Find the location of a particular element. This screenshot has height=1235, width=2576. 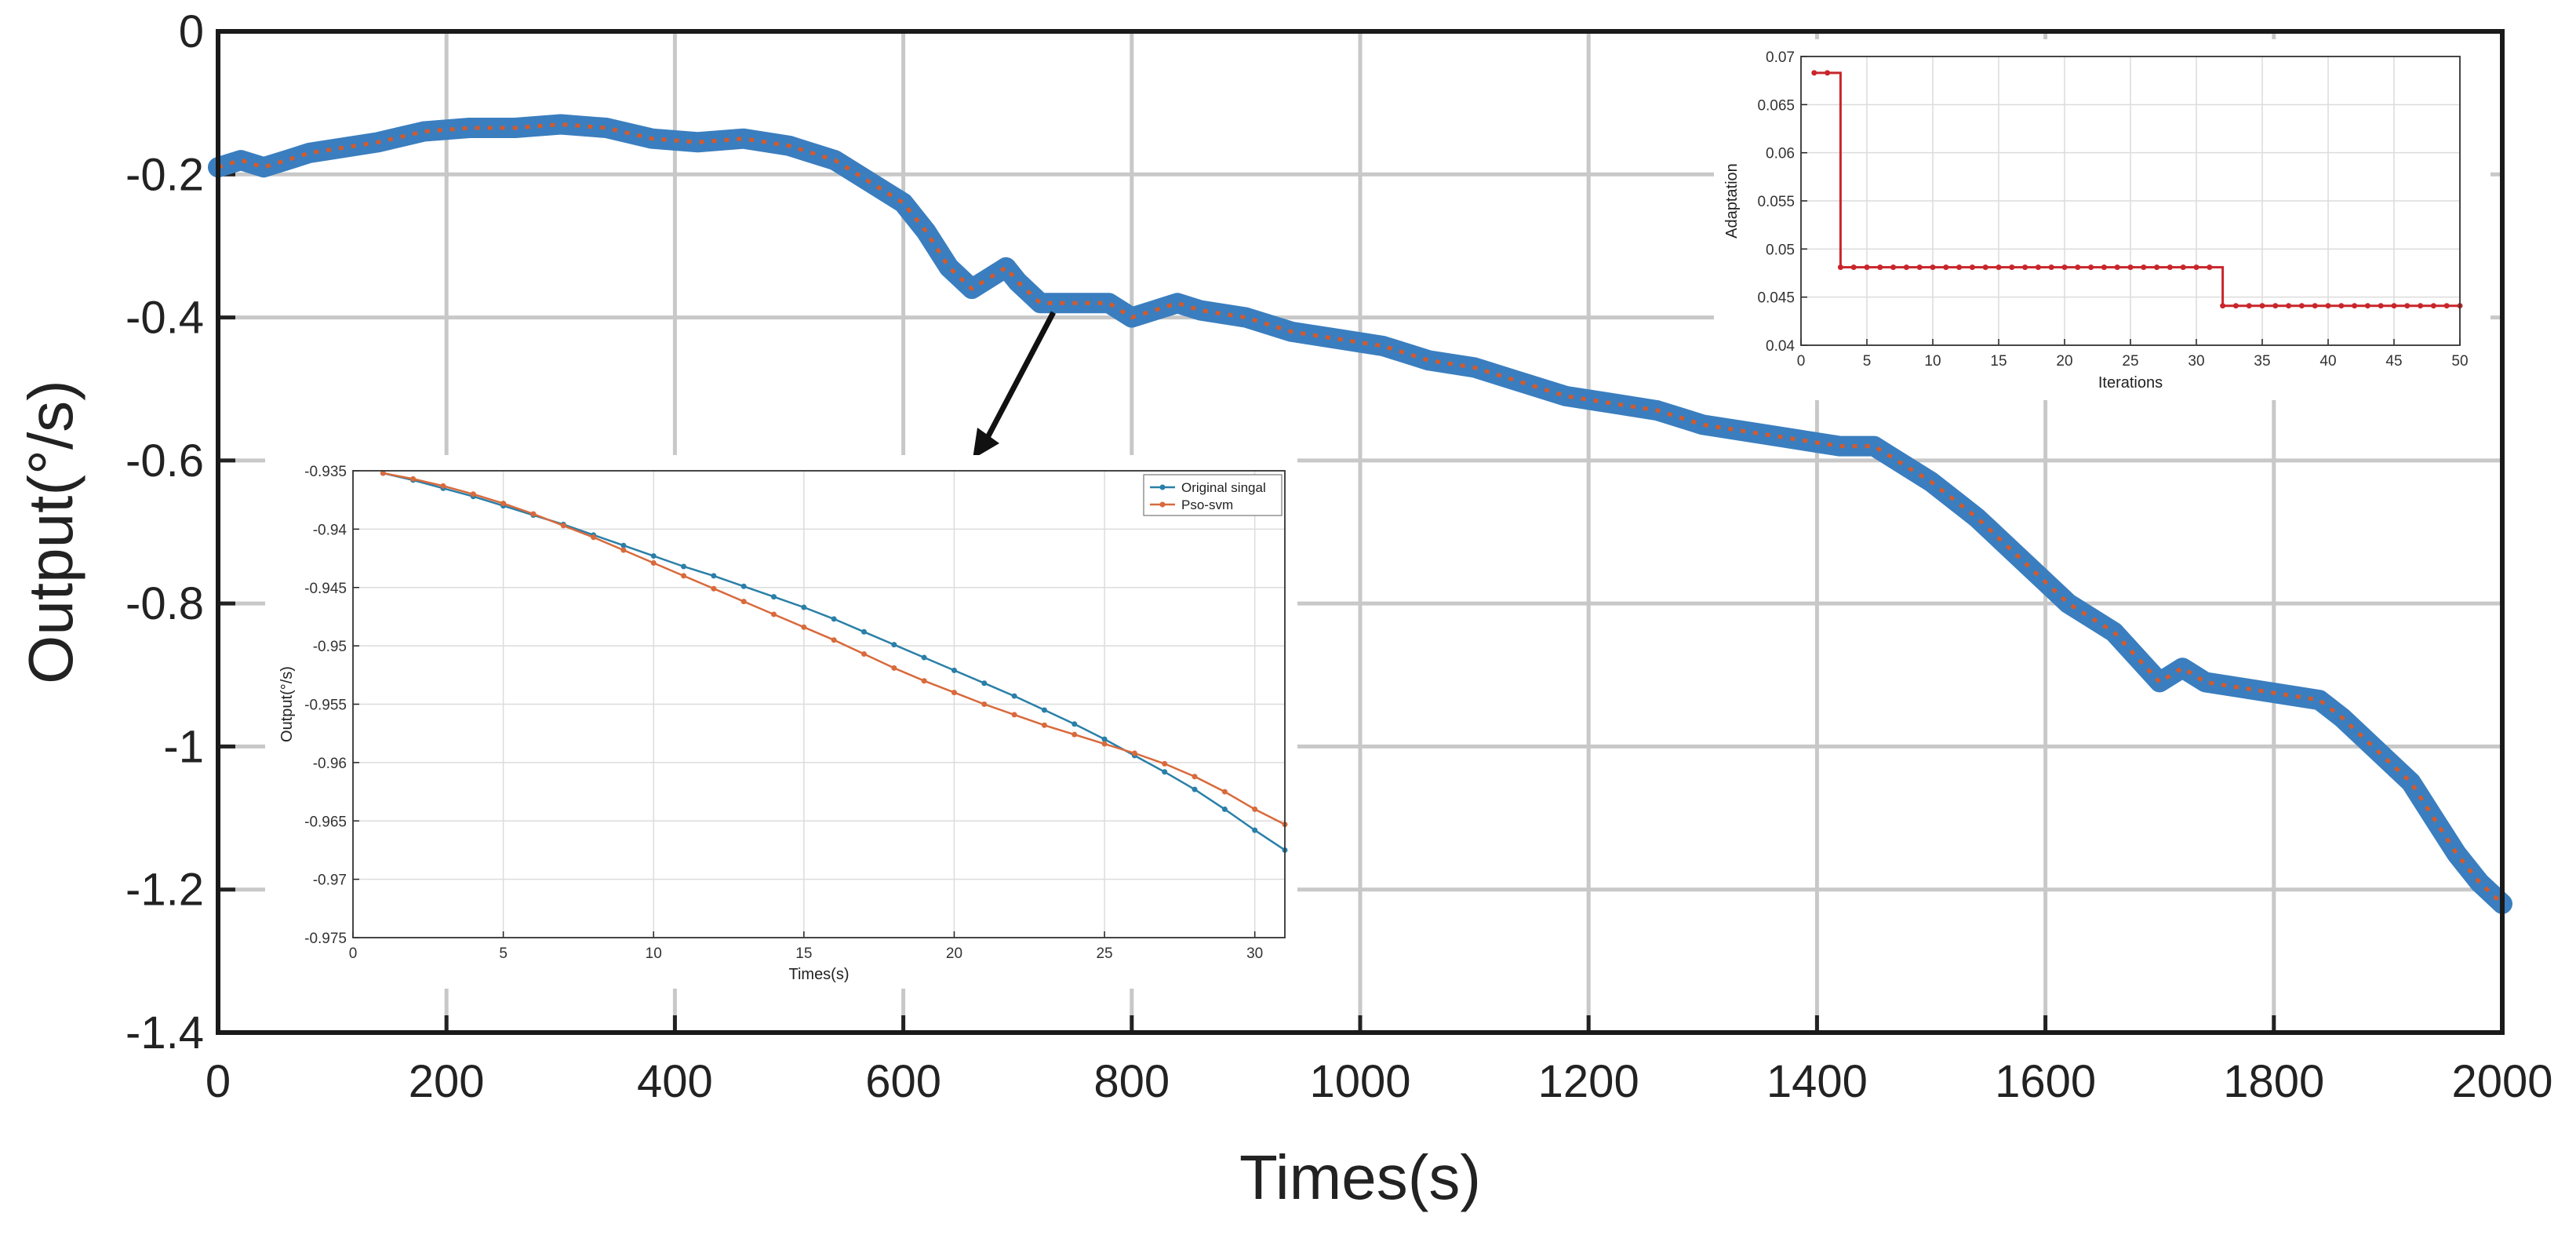

zoom-y-tick-label: -0.94 is located at coordinates (330, 530).